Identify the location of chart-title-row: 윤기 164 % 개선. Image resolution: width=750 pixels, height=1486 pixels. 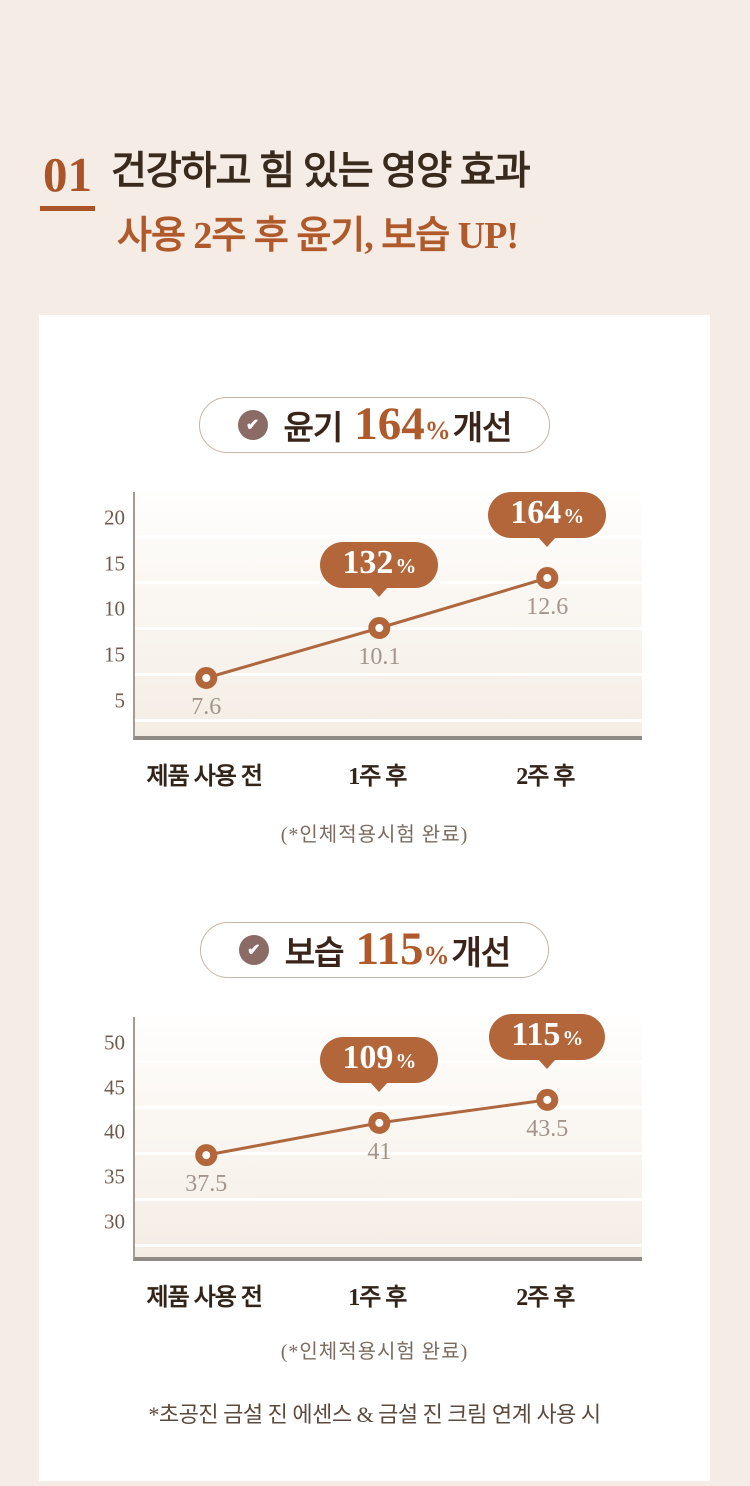
(374, 425).